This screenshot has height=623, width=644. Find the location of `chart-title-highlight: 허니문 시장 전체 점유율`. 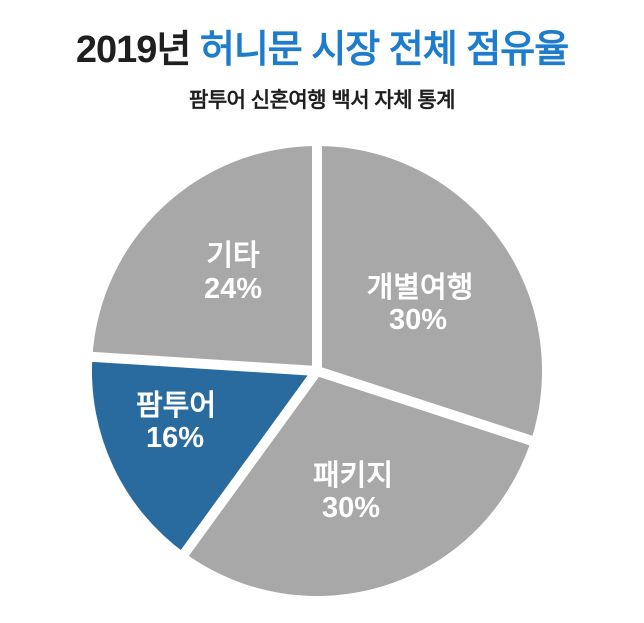

chart-title-highlight: 허니문 시장 전체 점유율 is located at coordinates (384, 50).